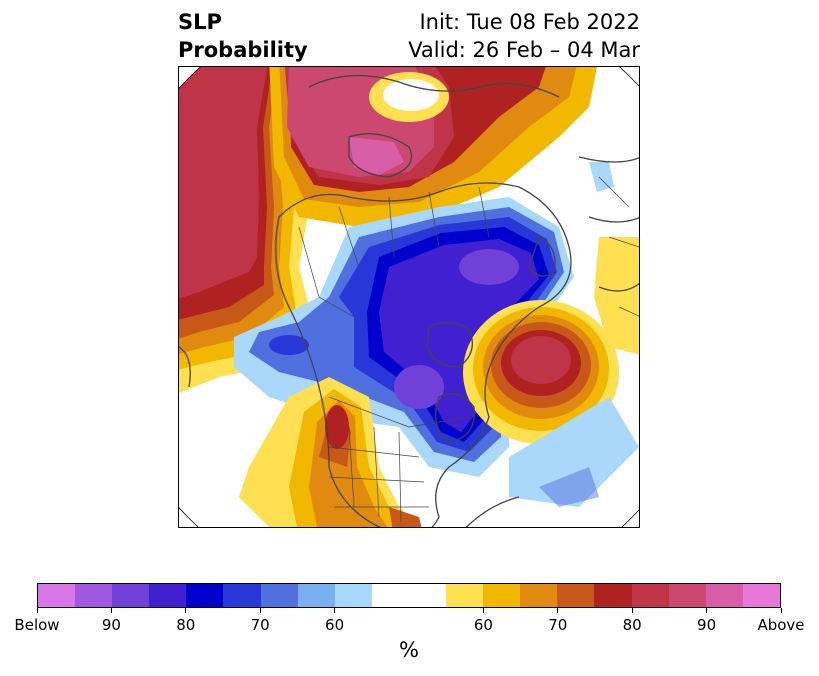 The width and height of the screenshot is (819, 676). Describe the element at coordinates (411, 95) in the screenshot. I see `above-north-white-core` at that location.